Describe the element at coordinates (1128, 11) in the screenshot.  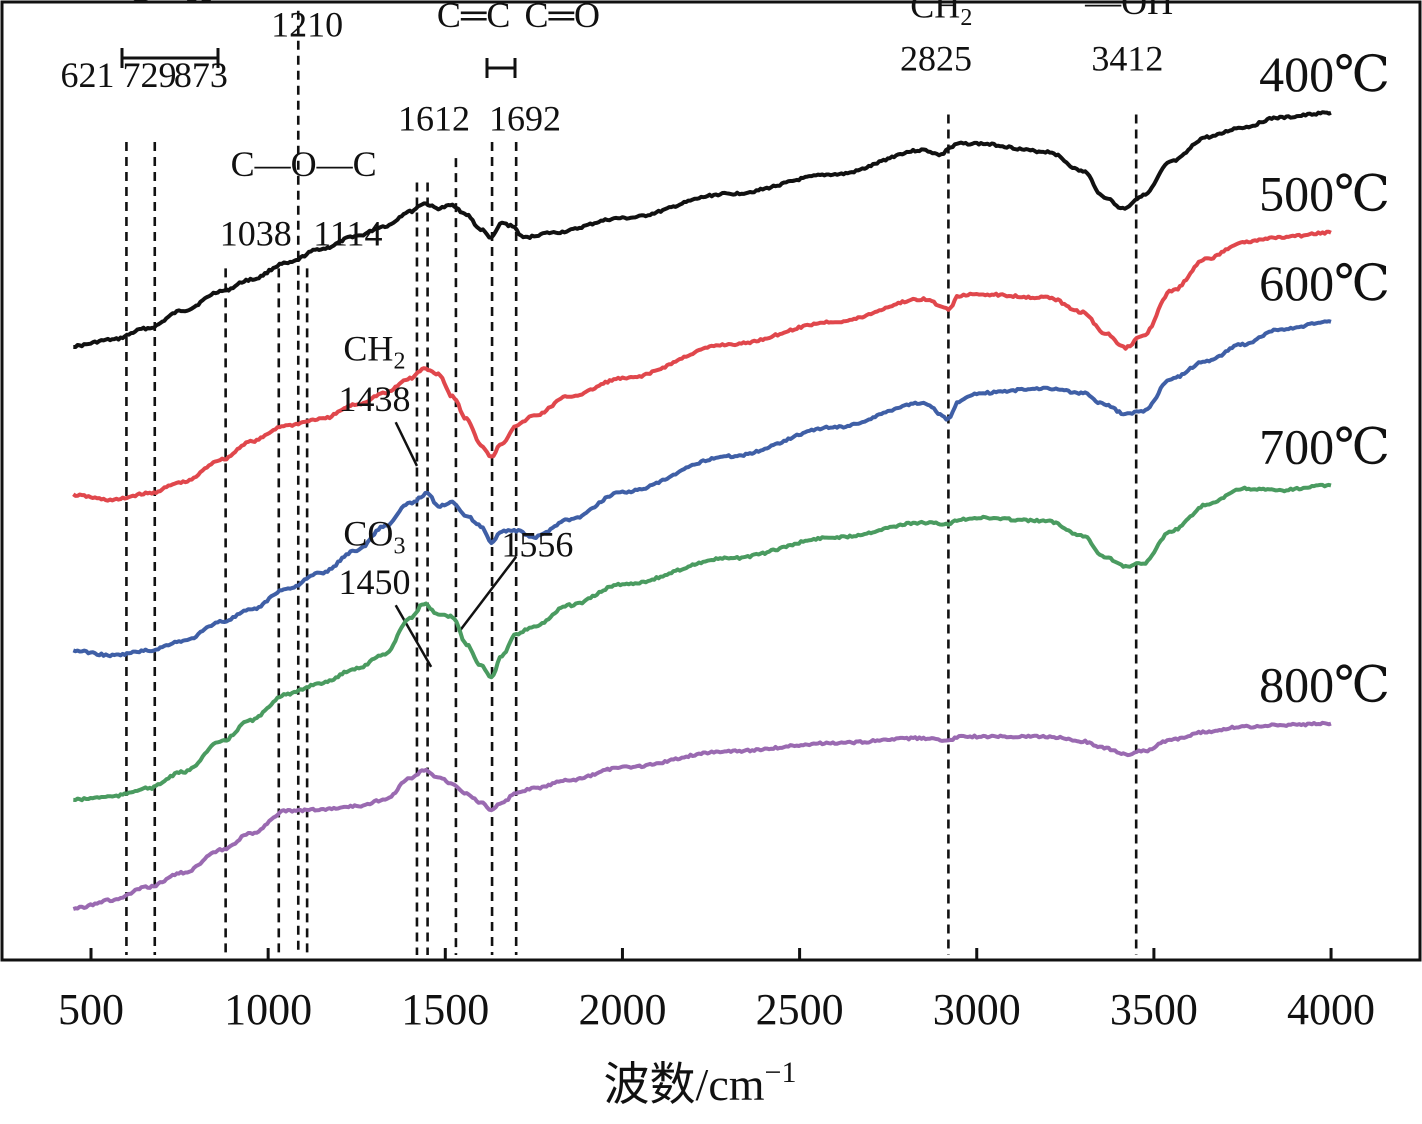
I see `annotation-oh-label: —OH` at that location.